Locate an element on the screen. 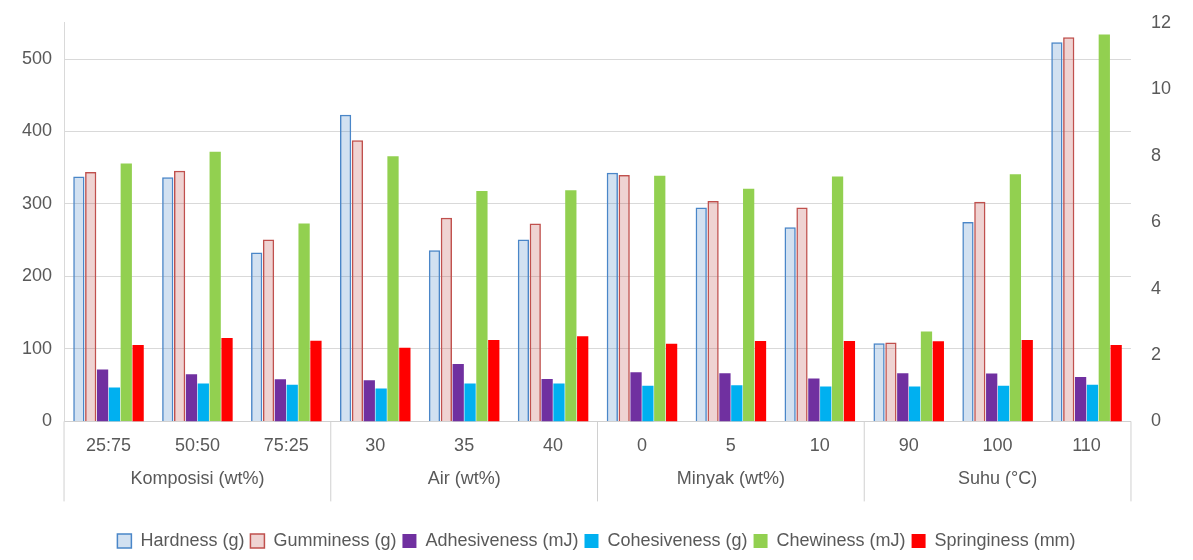 Image resolution: width=1193 pixels, height=560 pixels. x-tick-label: 110 is located at coordinates (1086, 445).